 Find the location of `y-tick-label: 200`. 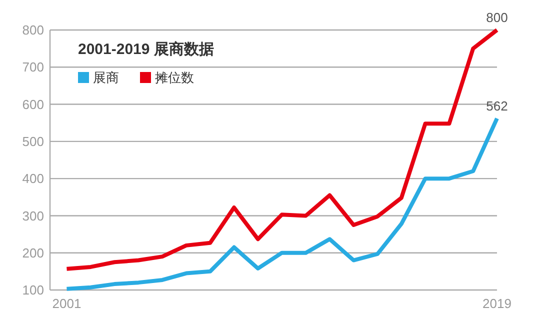

y-tick-label: 200 is located at coordinates (33, 252).